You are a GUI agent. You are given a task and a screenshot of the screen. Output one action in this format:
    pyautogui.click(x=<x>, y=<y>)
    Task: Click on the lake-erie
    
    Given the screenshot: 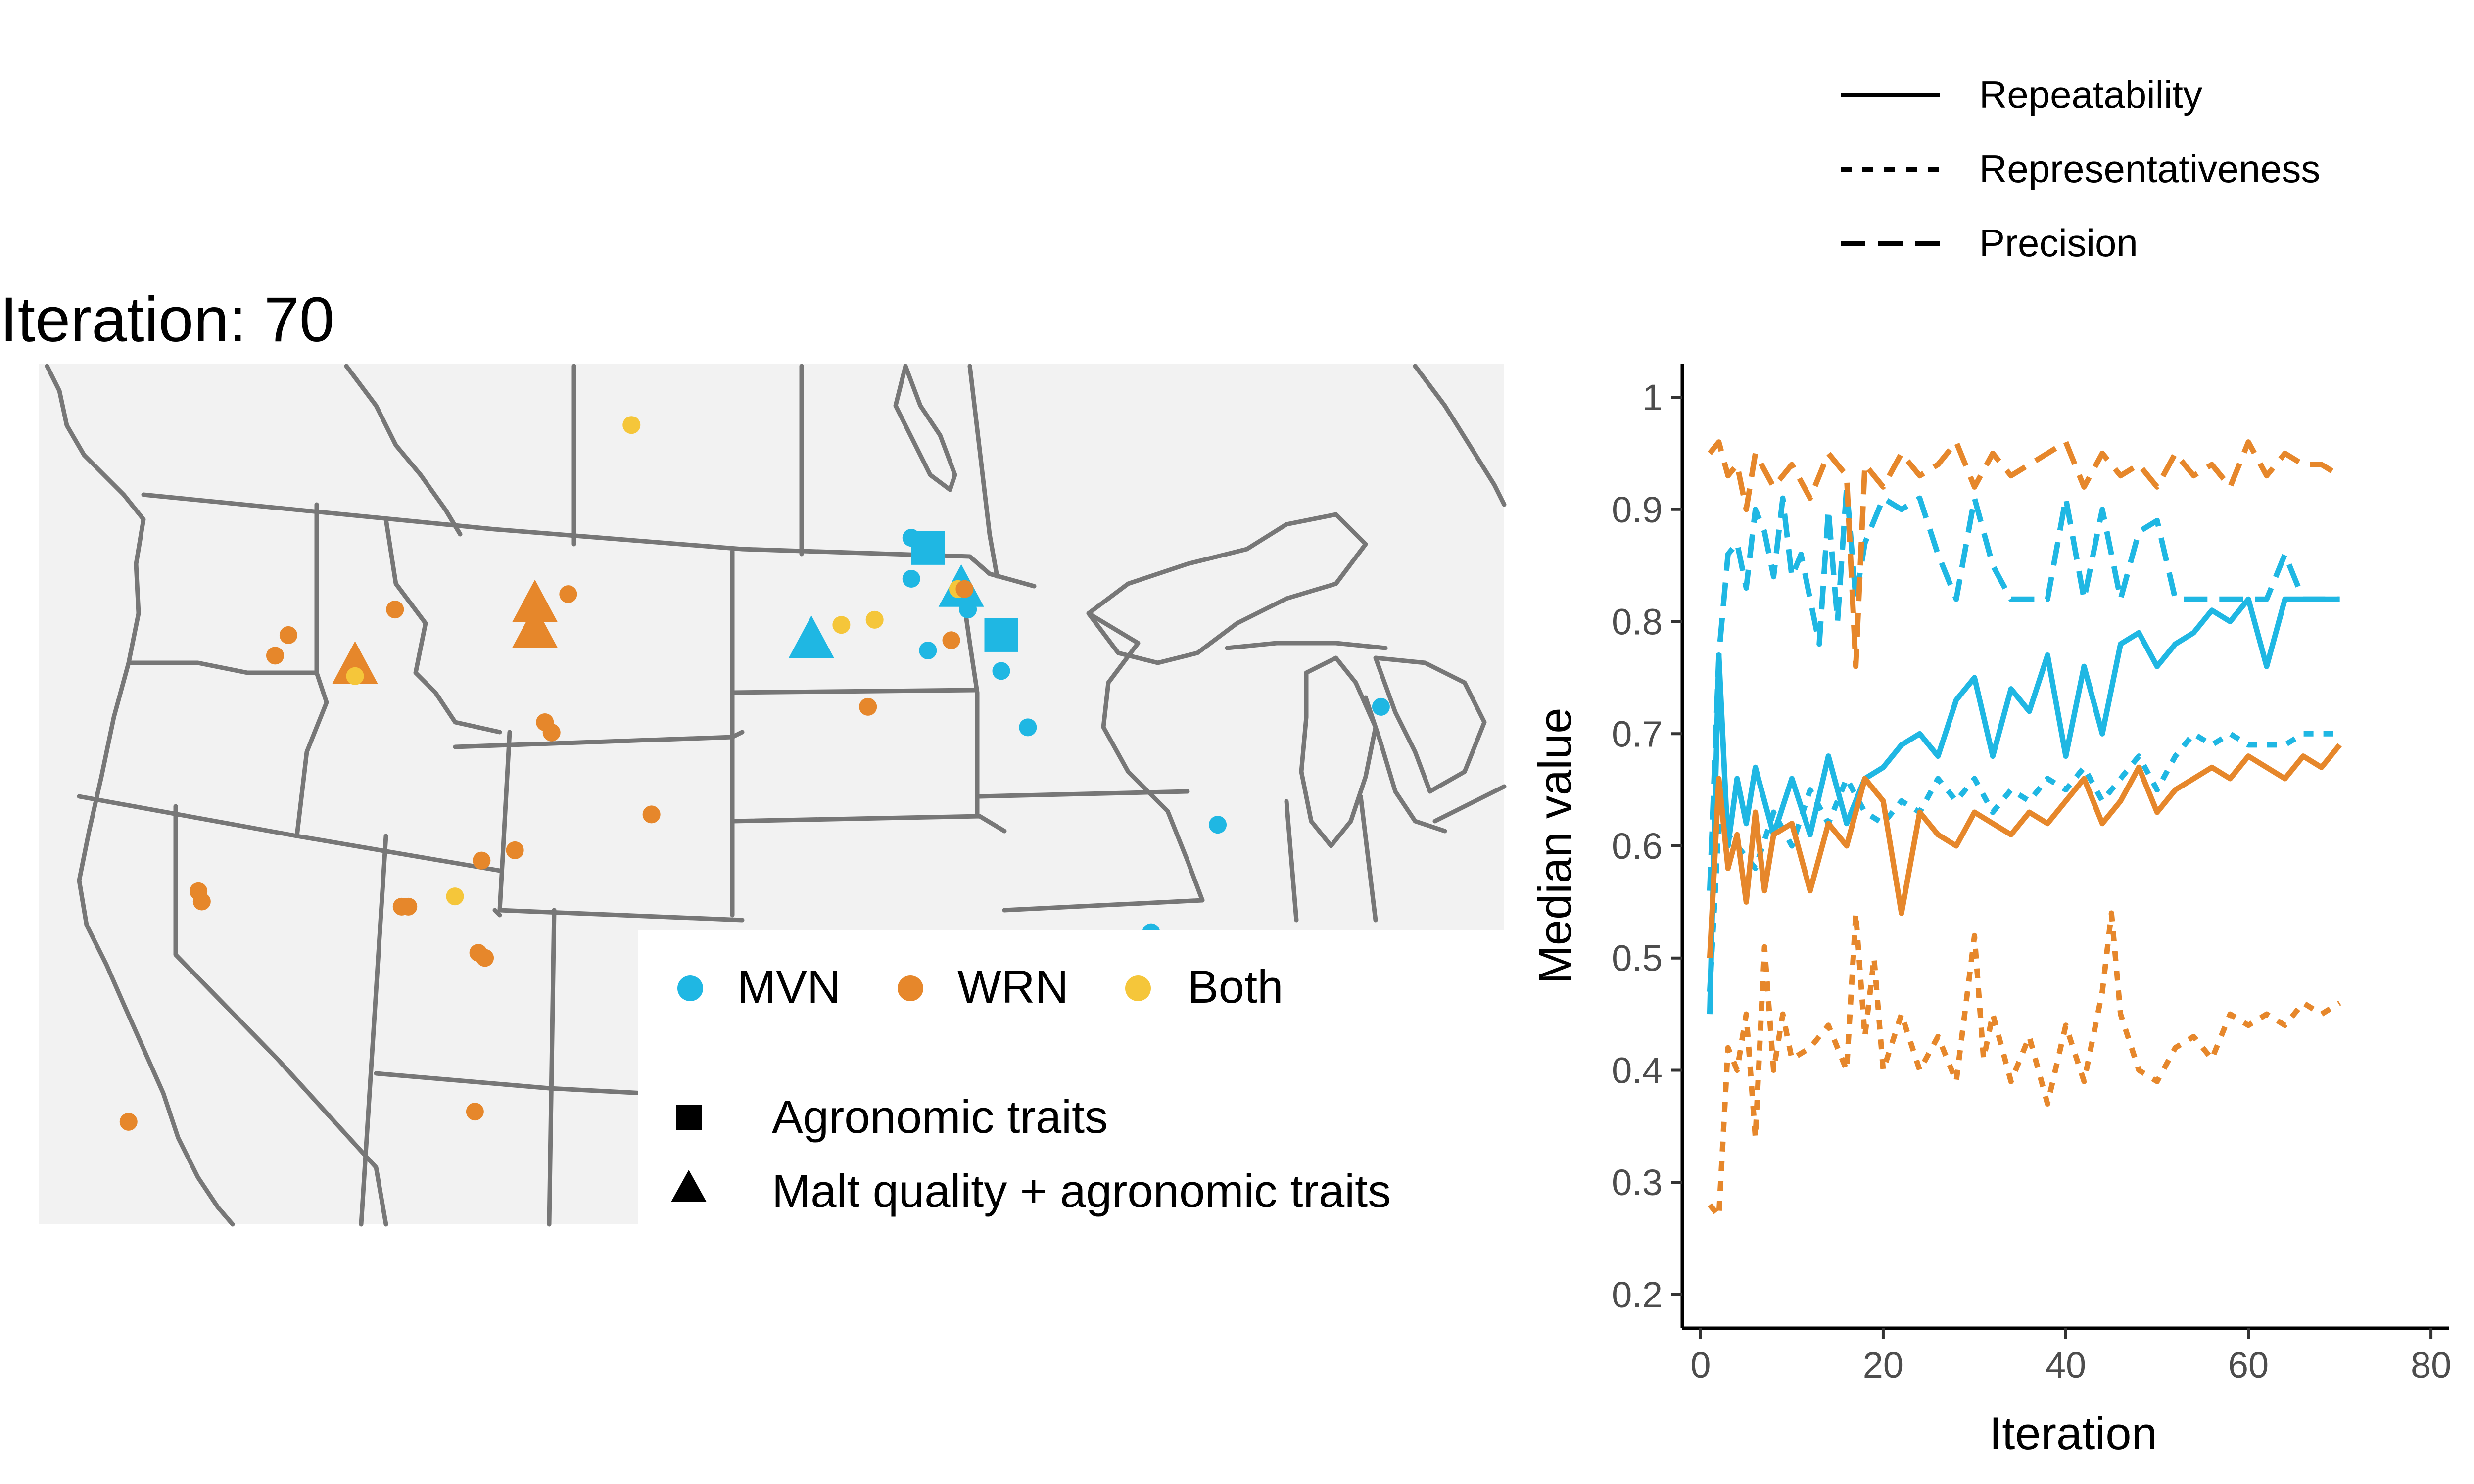 What is the action you would take?
    pyautogui.click(x=1470, y=804)
    